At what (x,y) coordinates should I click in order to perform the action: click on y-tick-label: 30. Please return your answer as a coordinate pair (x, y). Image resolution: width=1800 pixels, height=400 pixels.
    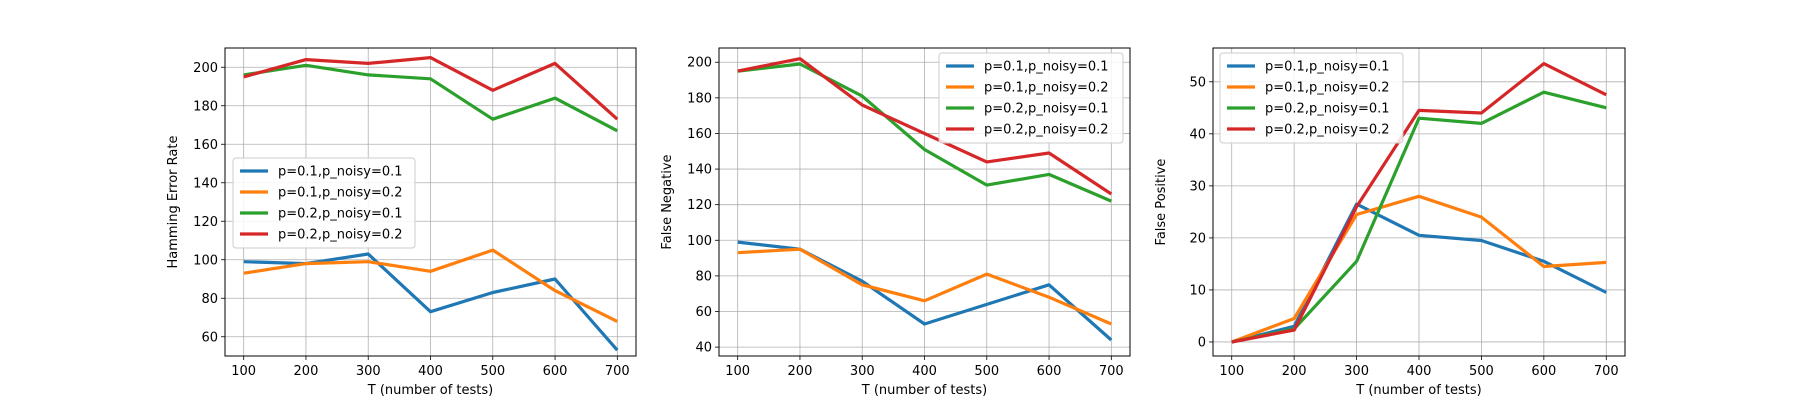
    Looking at the image, I should click on (1197, 186).